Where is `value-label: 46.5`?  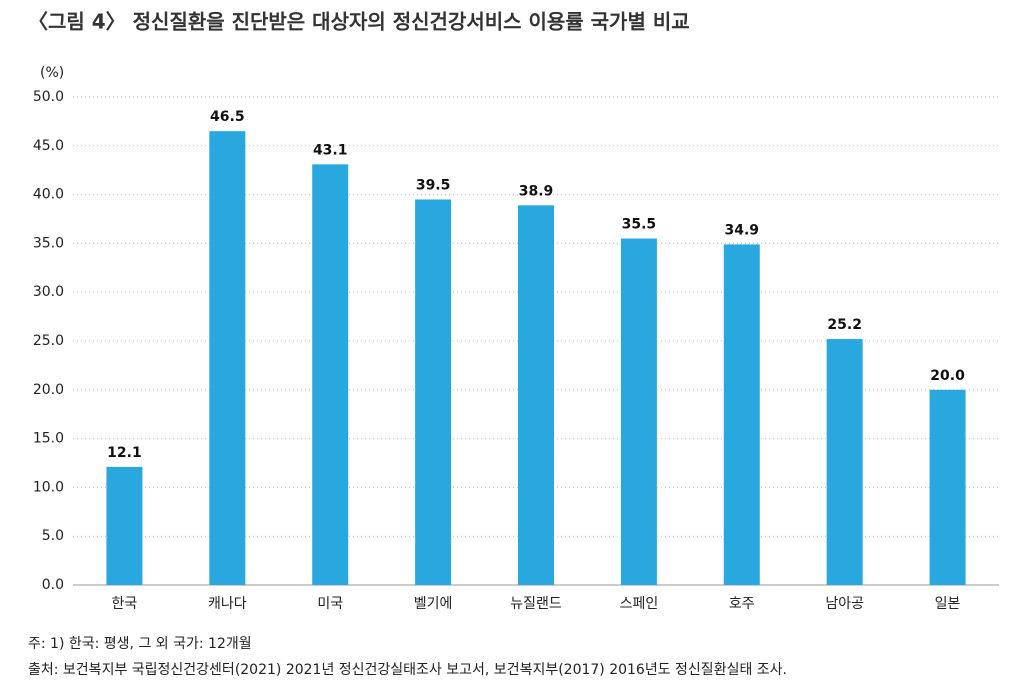 value-label: 46.5 is located at coordinates (227, 117).